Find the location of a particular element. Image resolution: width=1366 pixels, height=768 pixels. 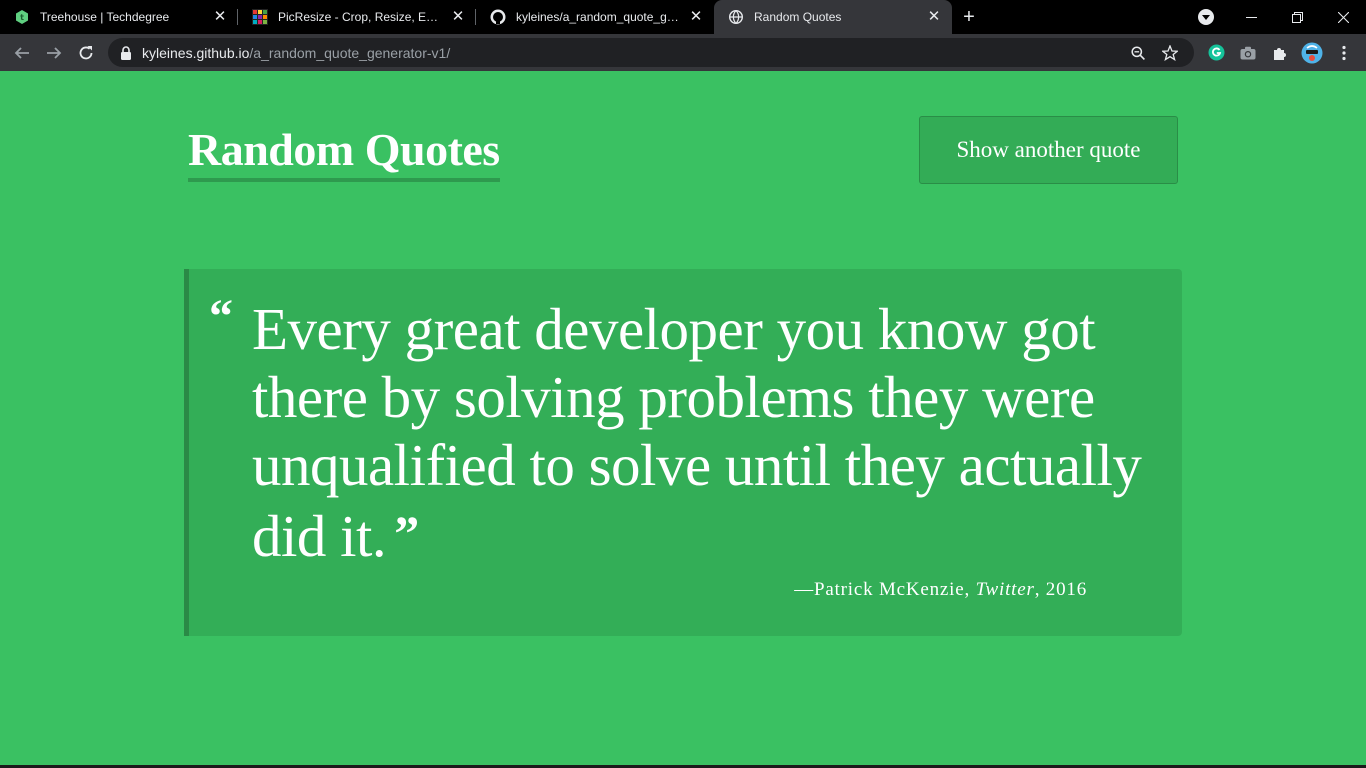

globe-icon is located at coordinates (736, 17).